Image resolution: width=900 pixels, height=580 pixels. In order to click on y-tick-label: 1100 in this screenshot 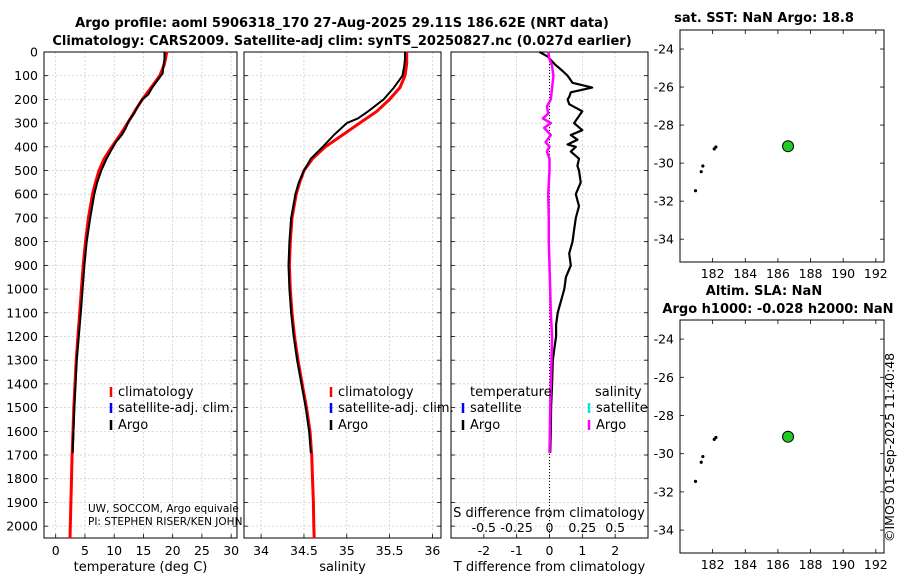, I will do `click(22, 312)`.